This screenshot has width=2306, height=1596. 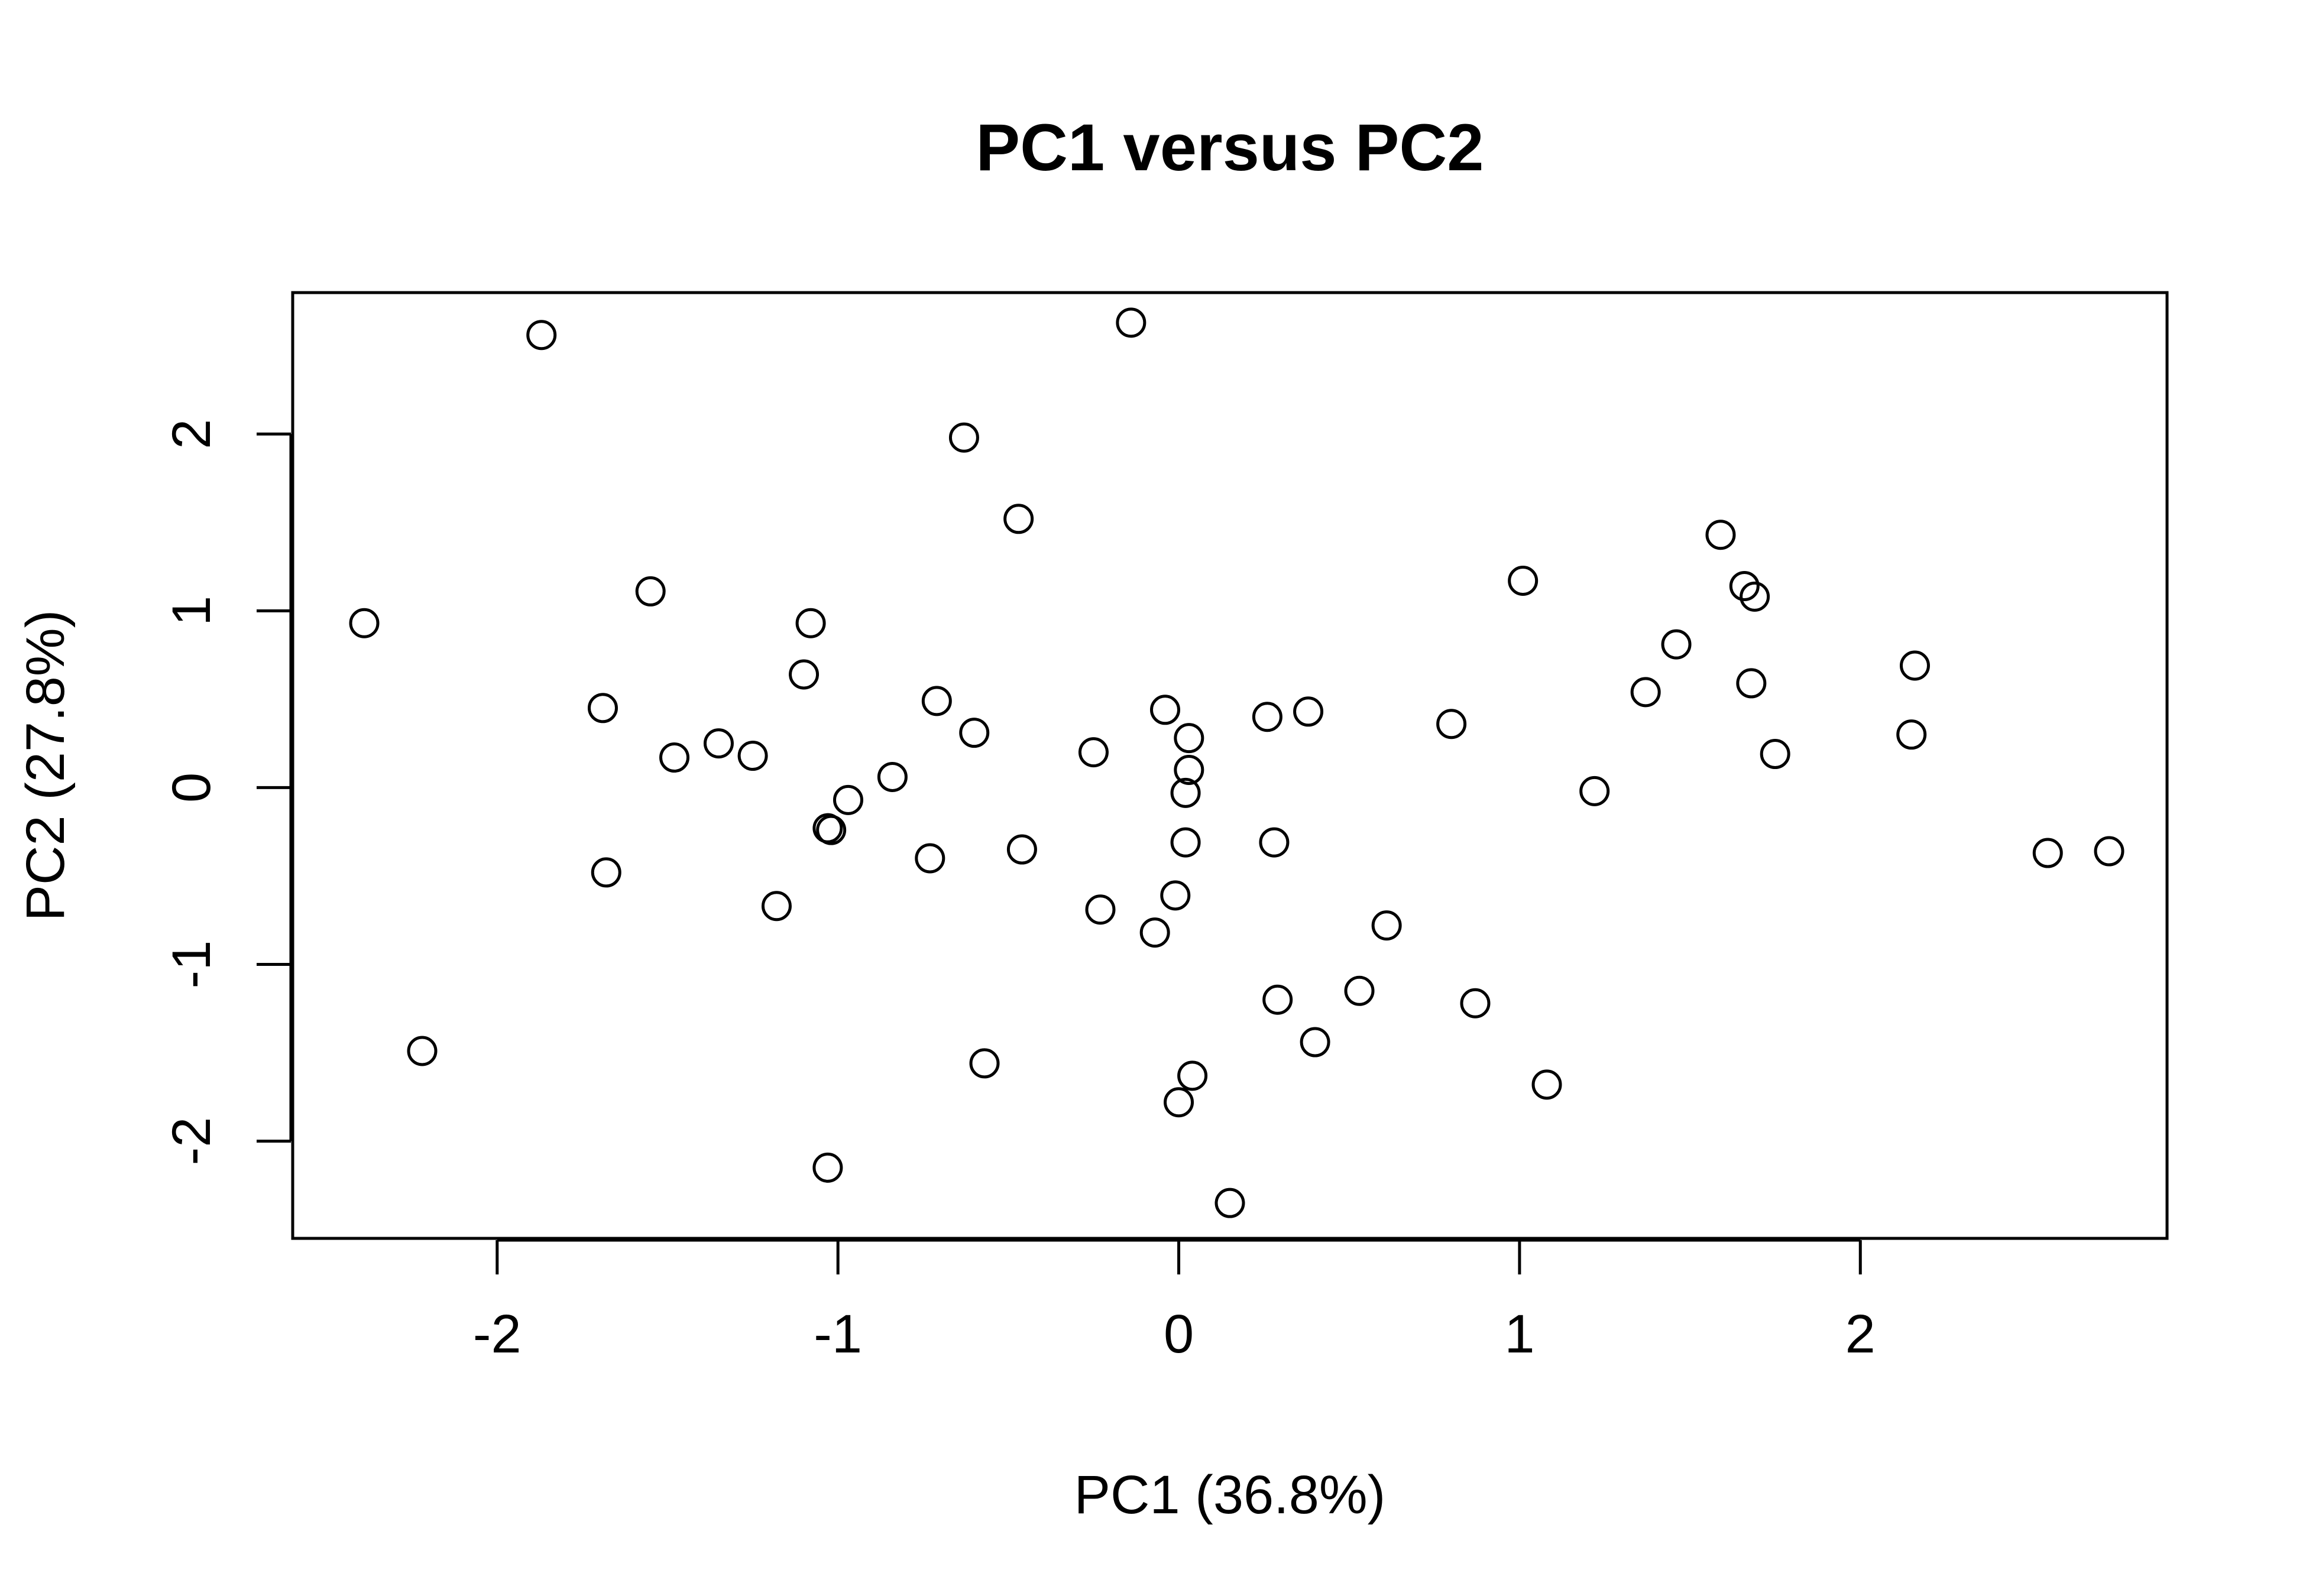 What do you see at coordinates (1230, 147) in the screenshot?
I see `chart-title: PC1 versus PC2` at bounding box center [1230, 147].